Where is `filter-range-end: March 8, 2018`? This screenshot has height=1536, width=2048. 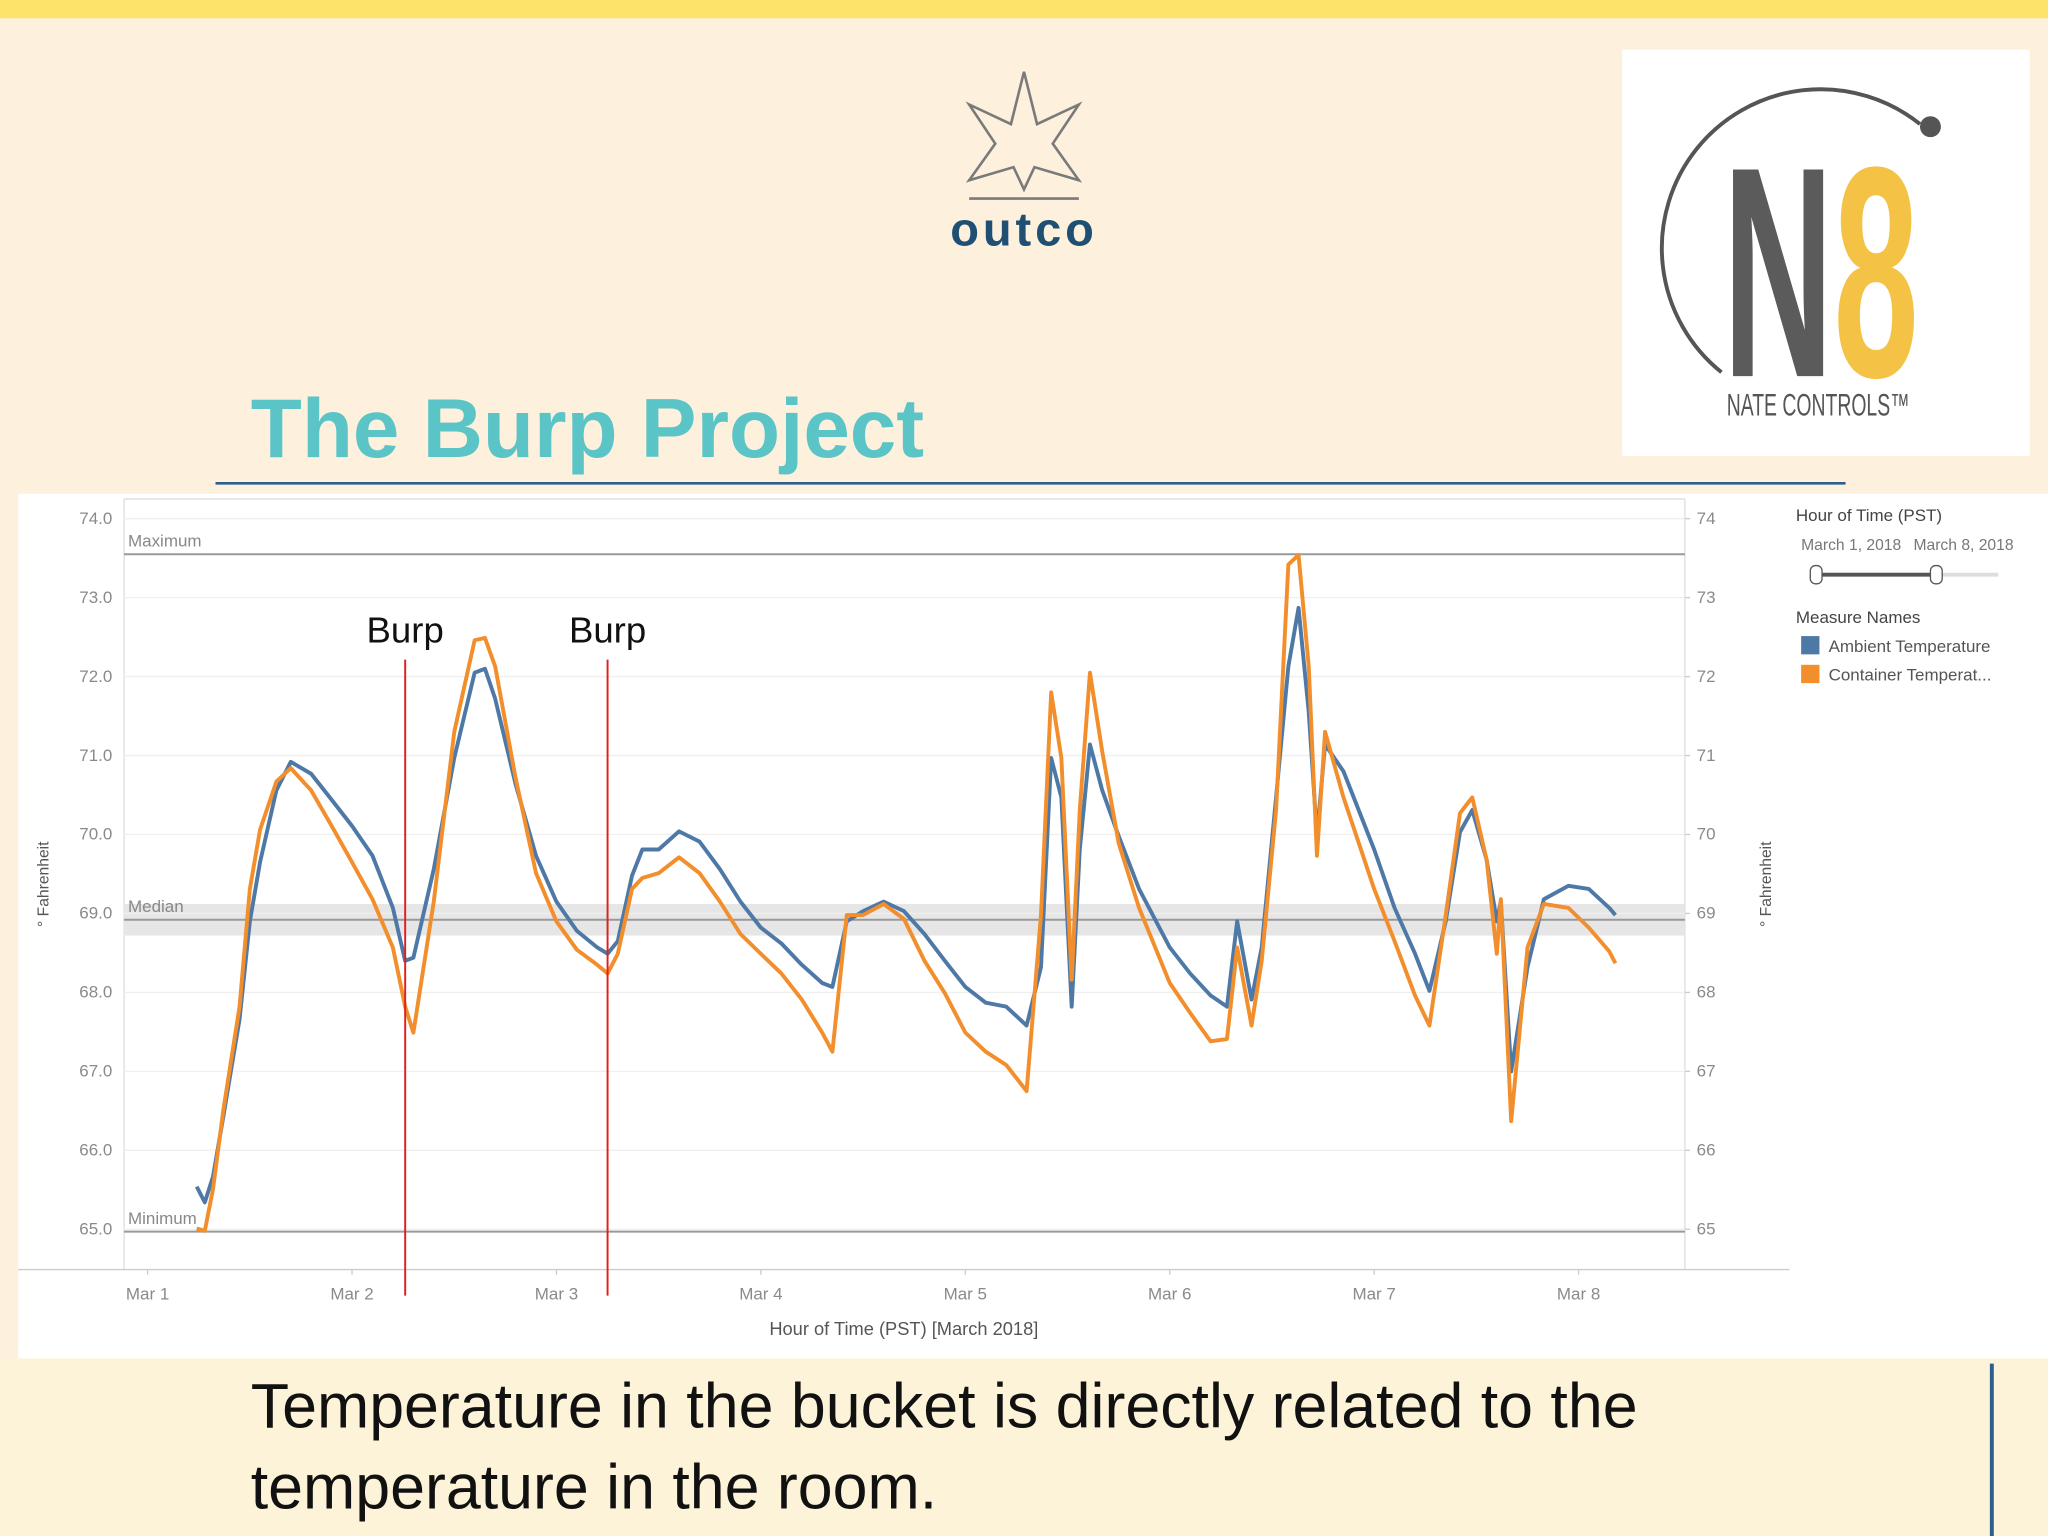
filter-range-end: March 8, 2018 is located at coordinates (1963, 545).